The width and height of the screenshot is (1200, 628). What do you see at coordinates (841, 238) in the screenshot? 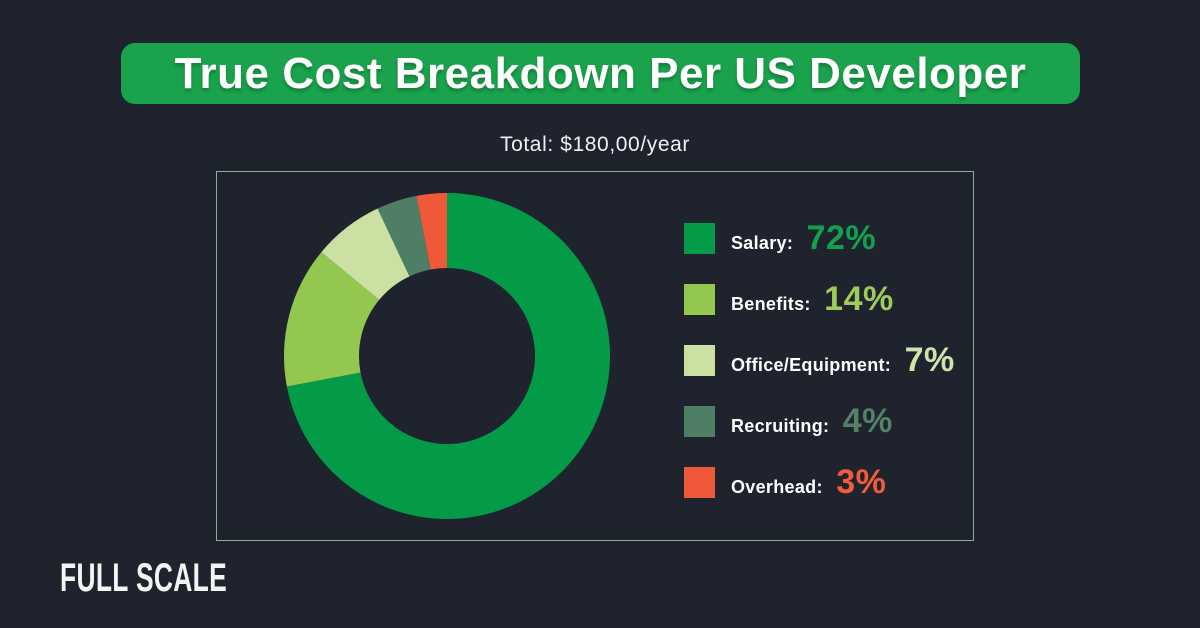
I see `legend-value-0: 72%` at bounding box center [841, 238].